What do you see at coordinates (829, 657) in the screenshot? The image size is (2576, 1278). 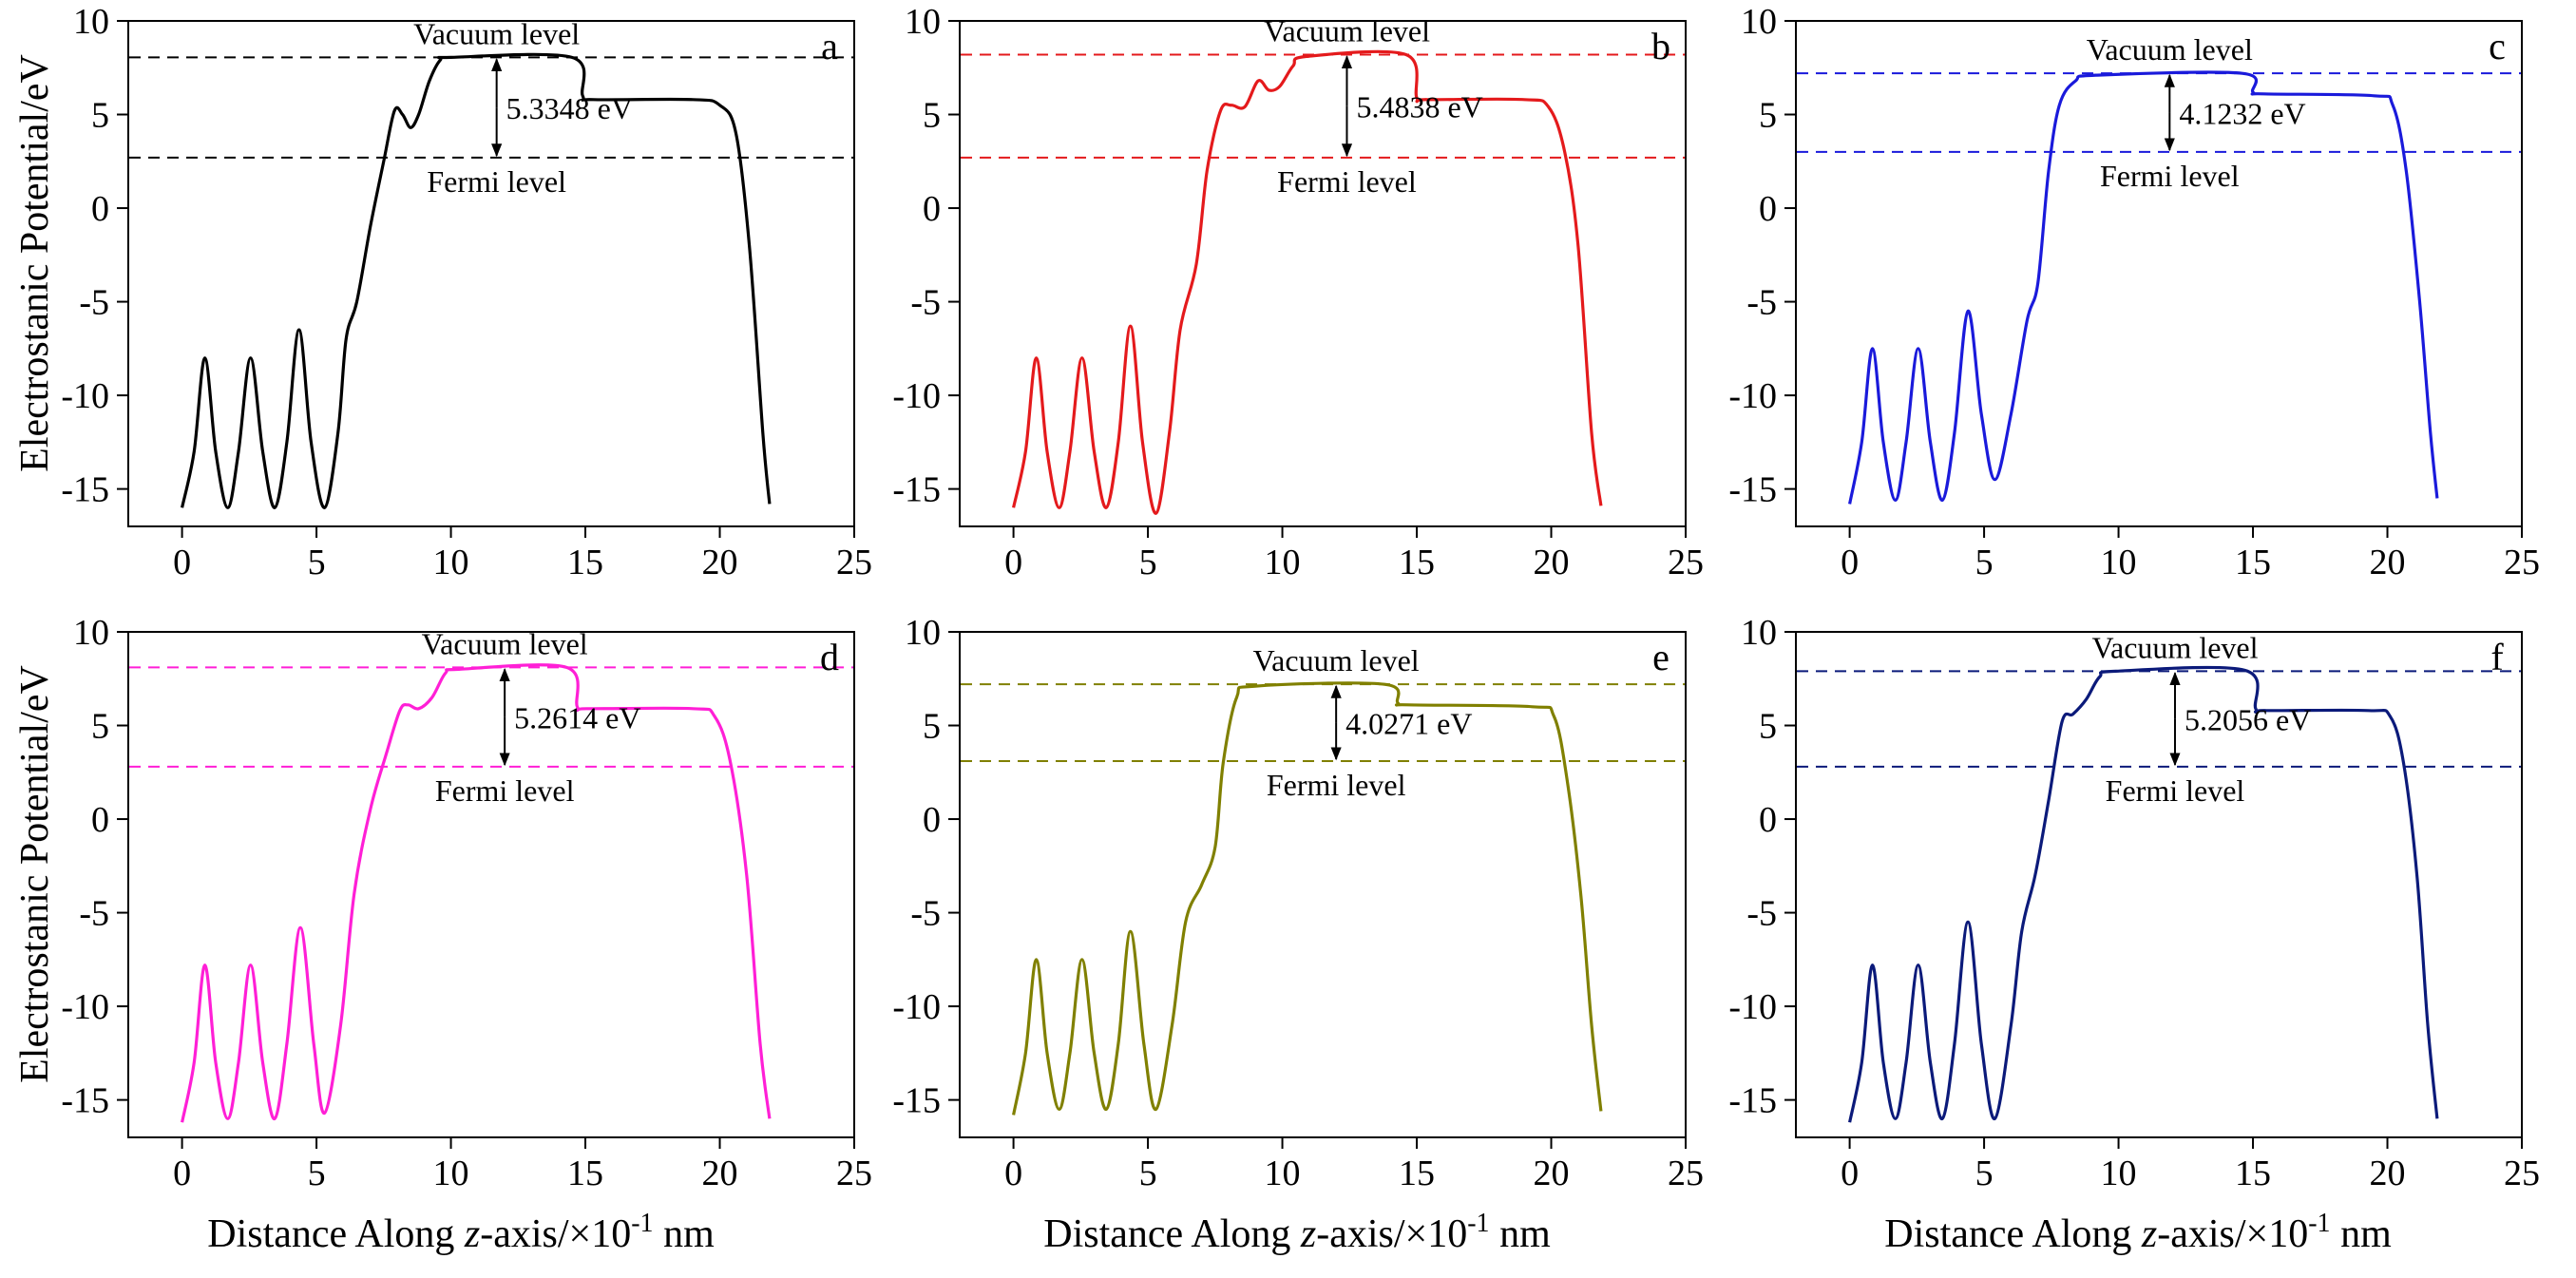 I see `panel-letter: d` at bounding box center [829, 657].